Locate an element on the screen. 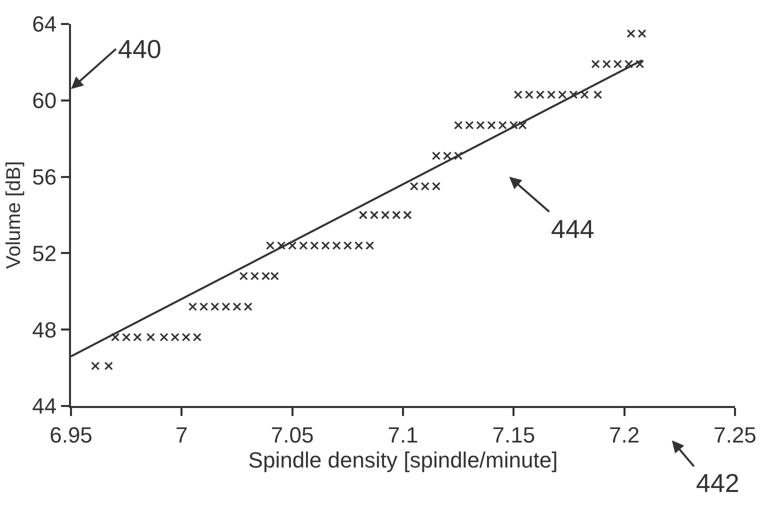  x-tick-label: 7.1 is located at coordinates (403, 435).